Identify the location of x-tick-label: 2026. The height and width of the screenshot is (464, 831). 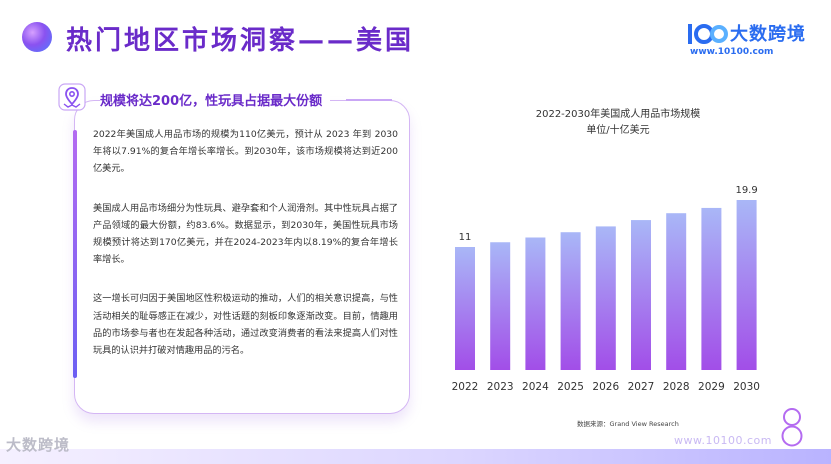
(605, 387).